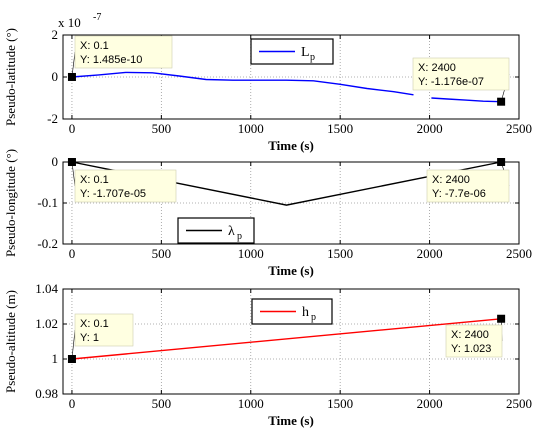 Image resolution: width=550 pixels, height=443 pixels. I want to click on y-tick-label: 1, so click(55, 358).